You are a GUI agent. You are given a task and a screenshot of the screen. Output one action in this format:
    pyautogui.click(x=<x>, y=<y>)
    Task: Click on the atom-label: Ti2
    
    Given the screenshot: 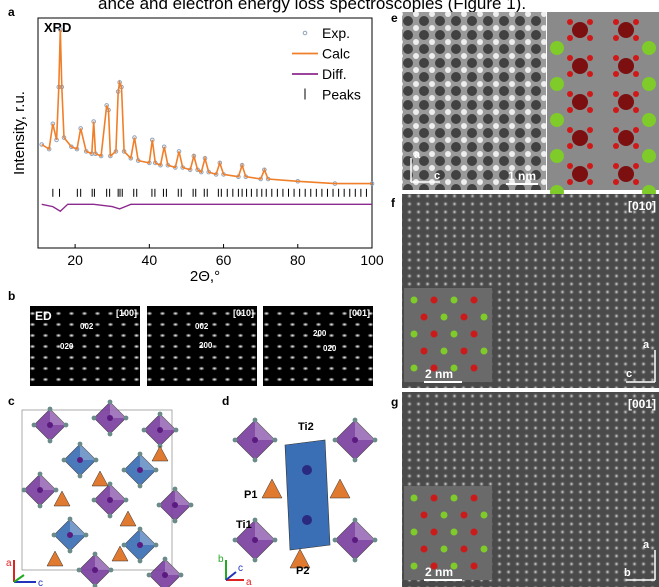 What is the action you would take?
    pyautogui.click(x=306, y=427)
    